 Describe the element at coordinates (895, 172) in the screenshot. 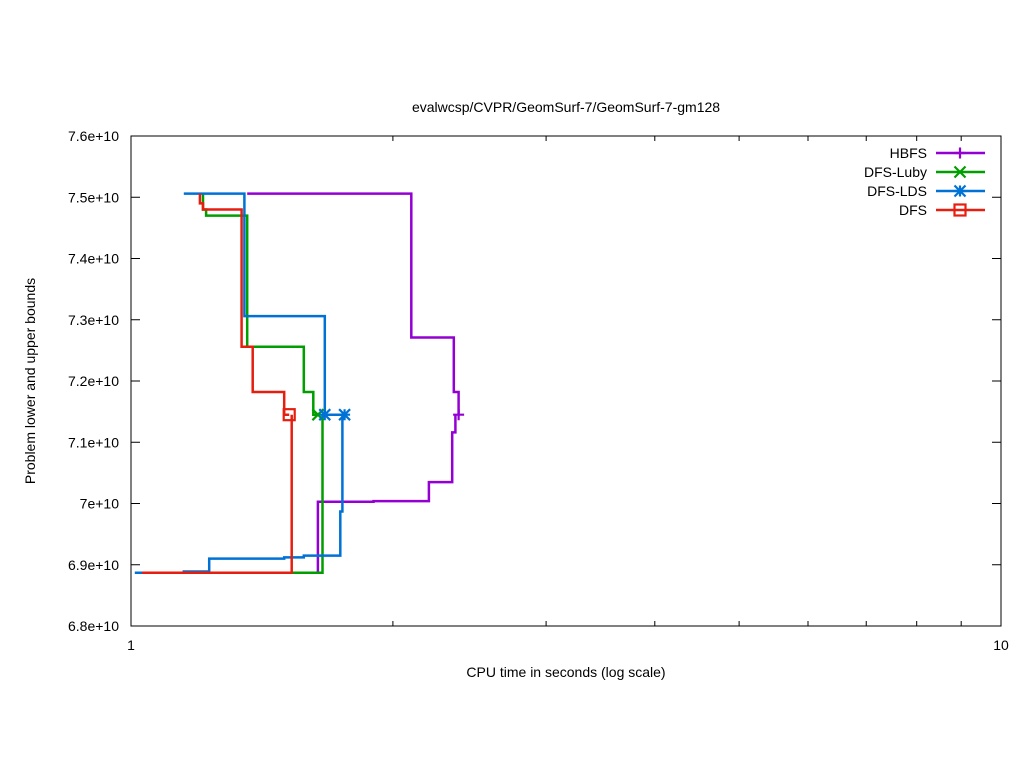

I see `legend-label: DFS-Luby` at that location.